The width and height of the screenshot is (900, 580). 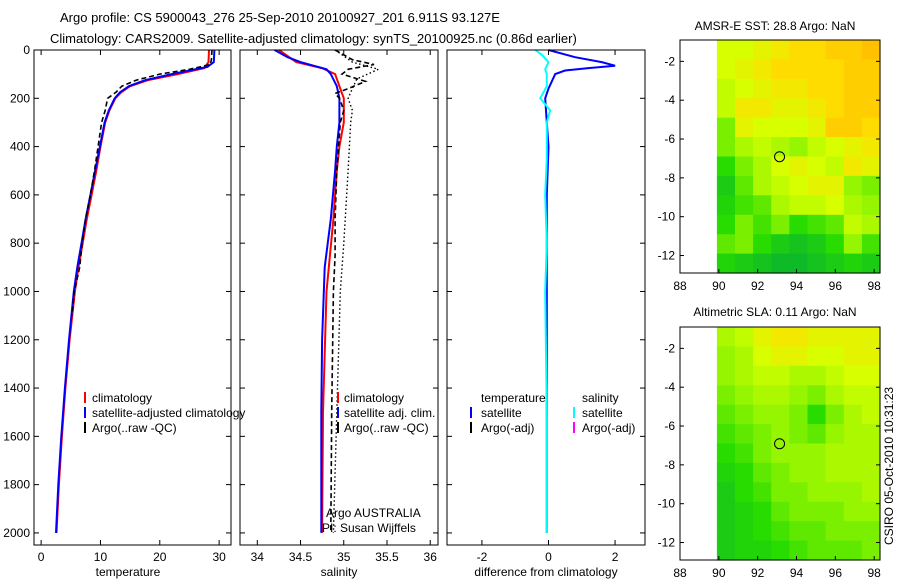 What do you see at coordinates (374, 398) in the screenshot?
I see `legend-label: climatology` at bounding box center [374, 398].